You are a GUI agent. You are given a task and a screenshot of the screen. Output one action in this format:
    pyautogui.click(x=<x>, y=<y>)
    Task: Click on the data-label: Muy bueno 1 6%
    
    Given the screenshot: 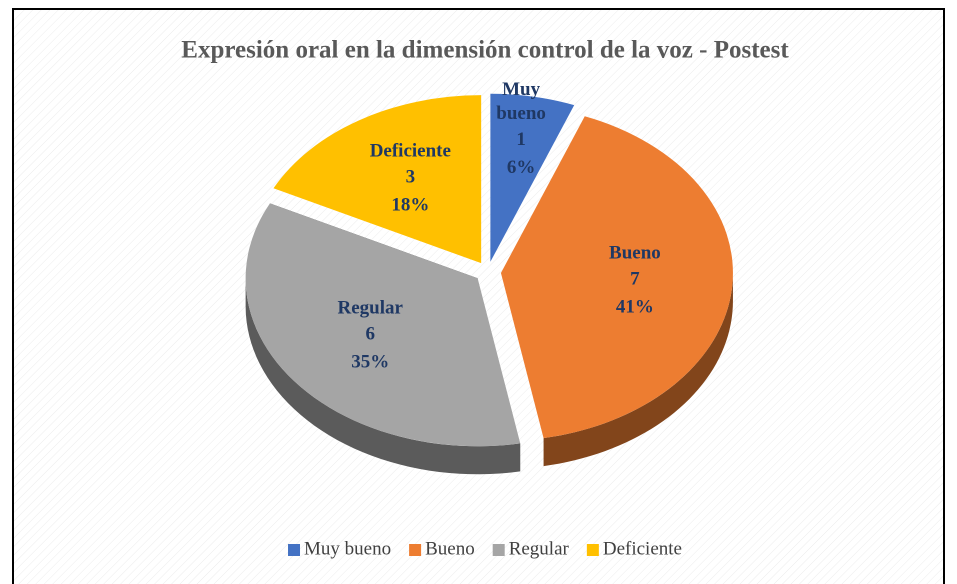 What is the action you would take?
    pyautogui.click(x=521, y=128)
    